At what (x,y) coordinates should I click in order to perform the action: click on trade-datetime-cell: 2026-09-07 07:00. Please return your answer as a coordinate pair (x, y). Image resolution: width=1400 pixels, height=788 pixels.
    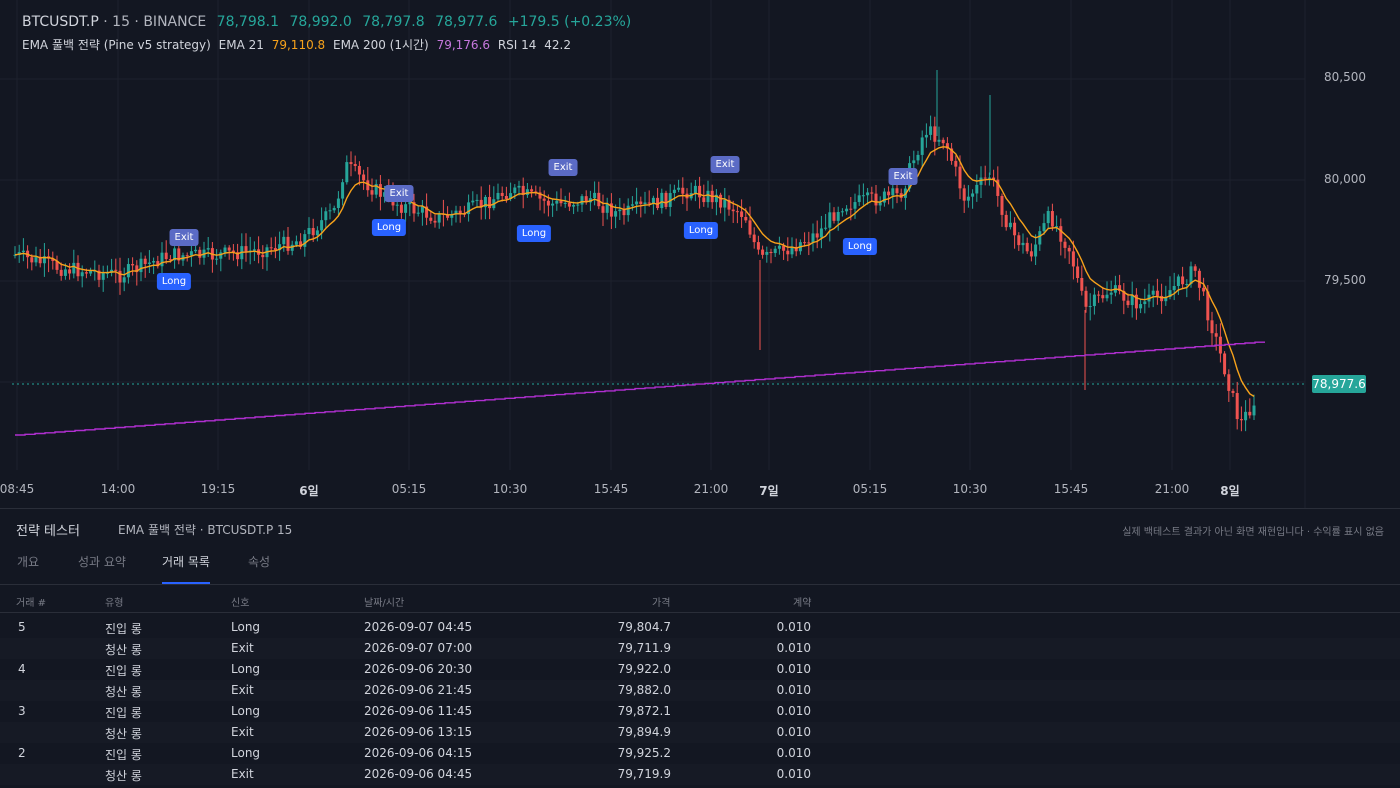
    Looking at the image, I should click on (418, 648).